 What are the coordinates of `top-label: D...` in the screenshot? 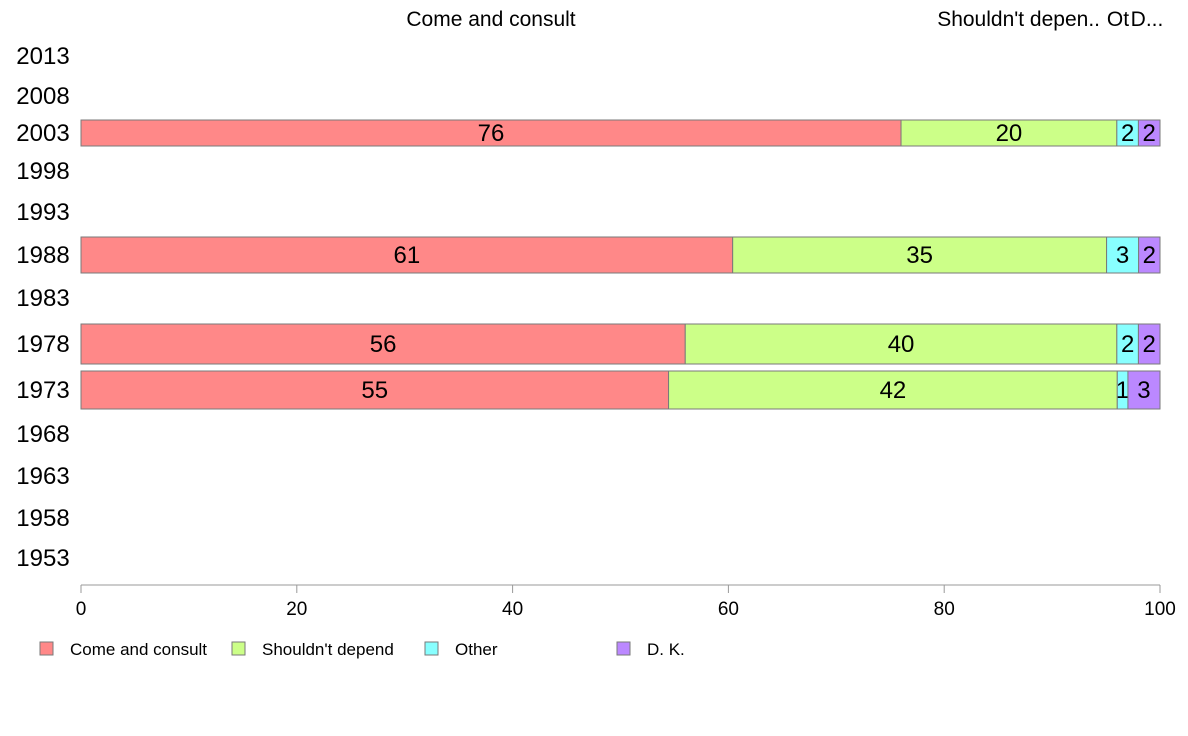 It's located at (1147, 19).